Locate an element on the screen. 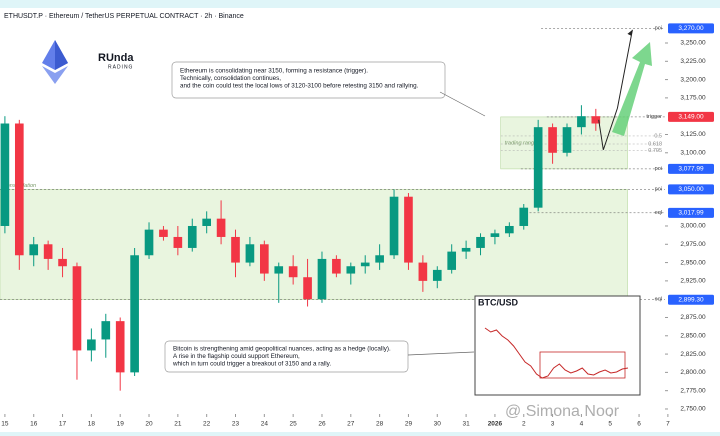 The width and height of the screenshot is (720, 436). x-tick-label: 18 is located at coordinates (92, 424).